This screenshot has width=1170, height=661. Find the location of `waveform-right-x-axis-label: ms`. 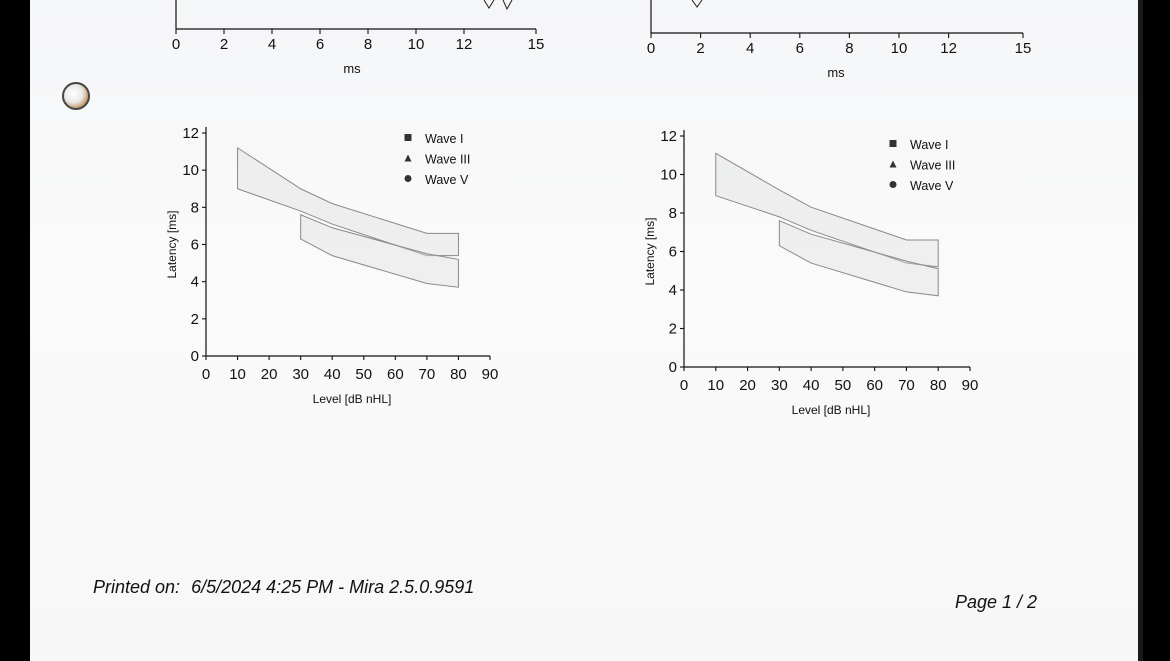

waveform-right-x-axis-label: ms is located at coordinates (836, 72).